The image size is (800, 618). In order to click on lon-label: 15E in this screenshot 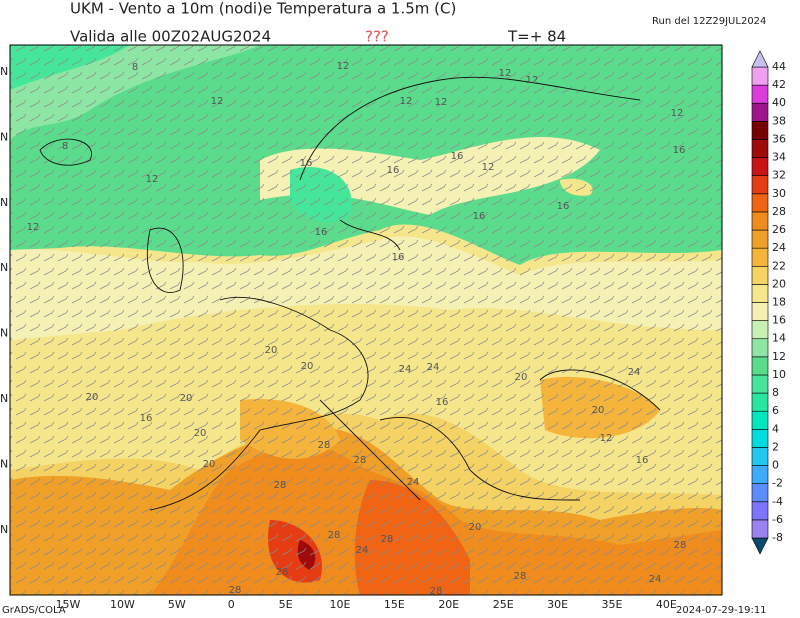, I will do `click(394, 604)`.